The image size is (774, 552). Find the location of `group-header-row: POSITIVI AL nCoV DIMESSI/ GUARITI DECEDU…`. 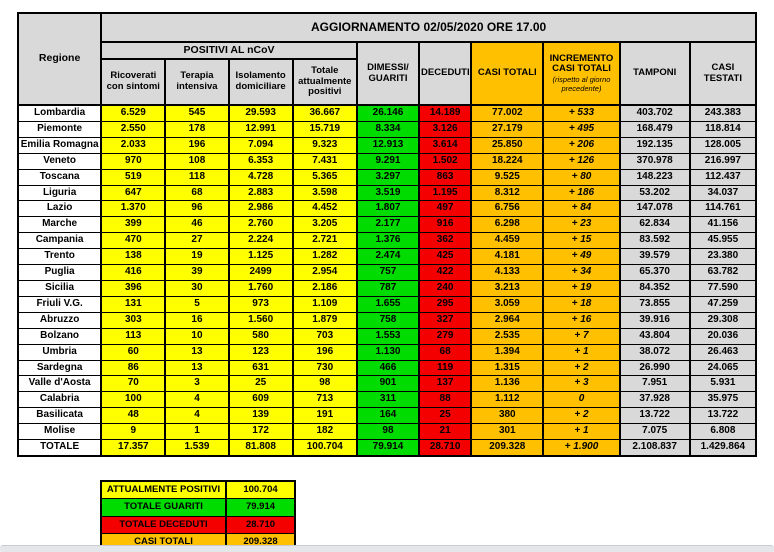

group-header-row: POSITIVI AL nCoV DIMESSI/ GUARITI DECEDU… is located at coordinates (388, 73).